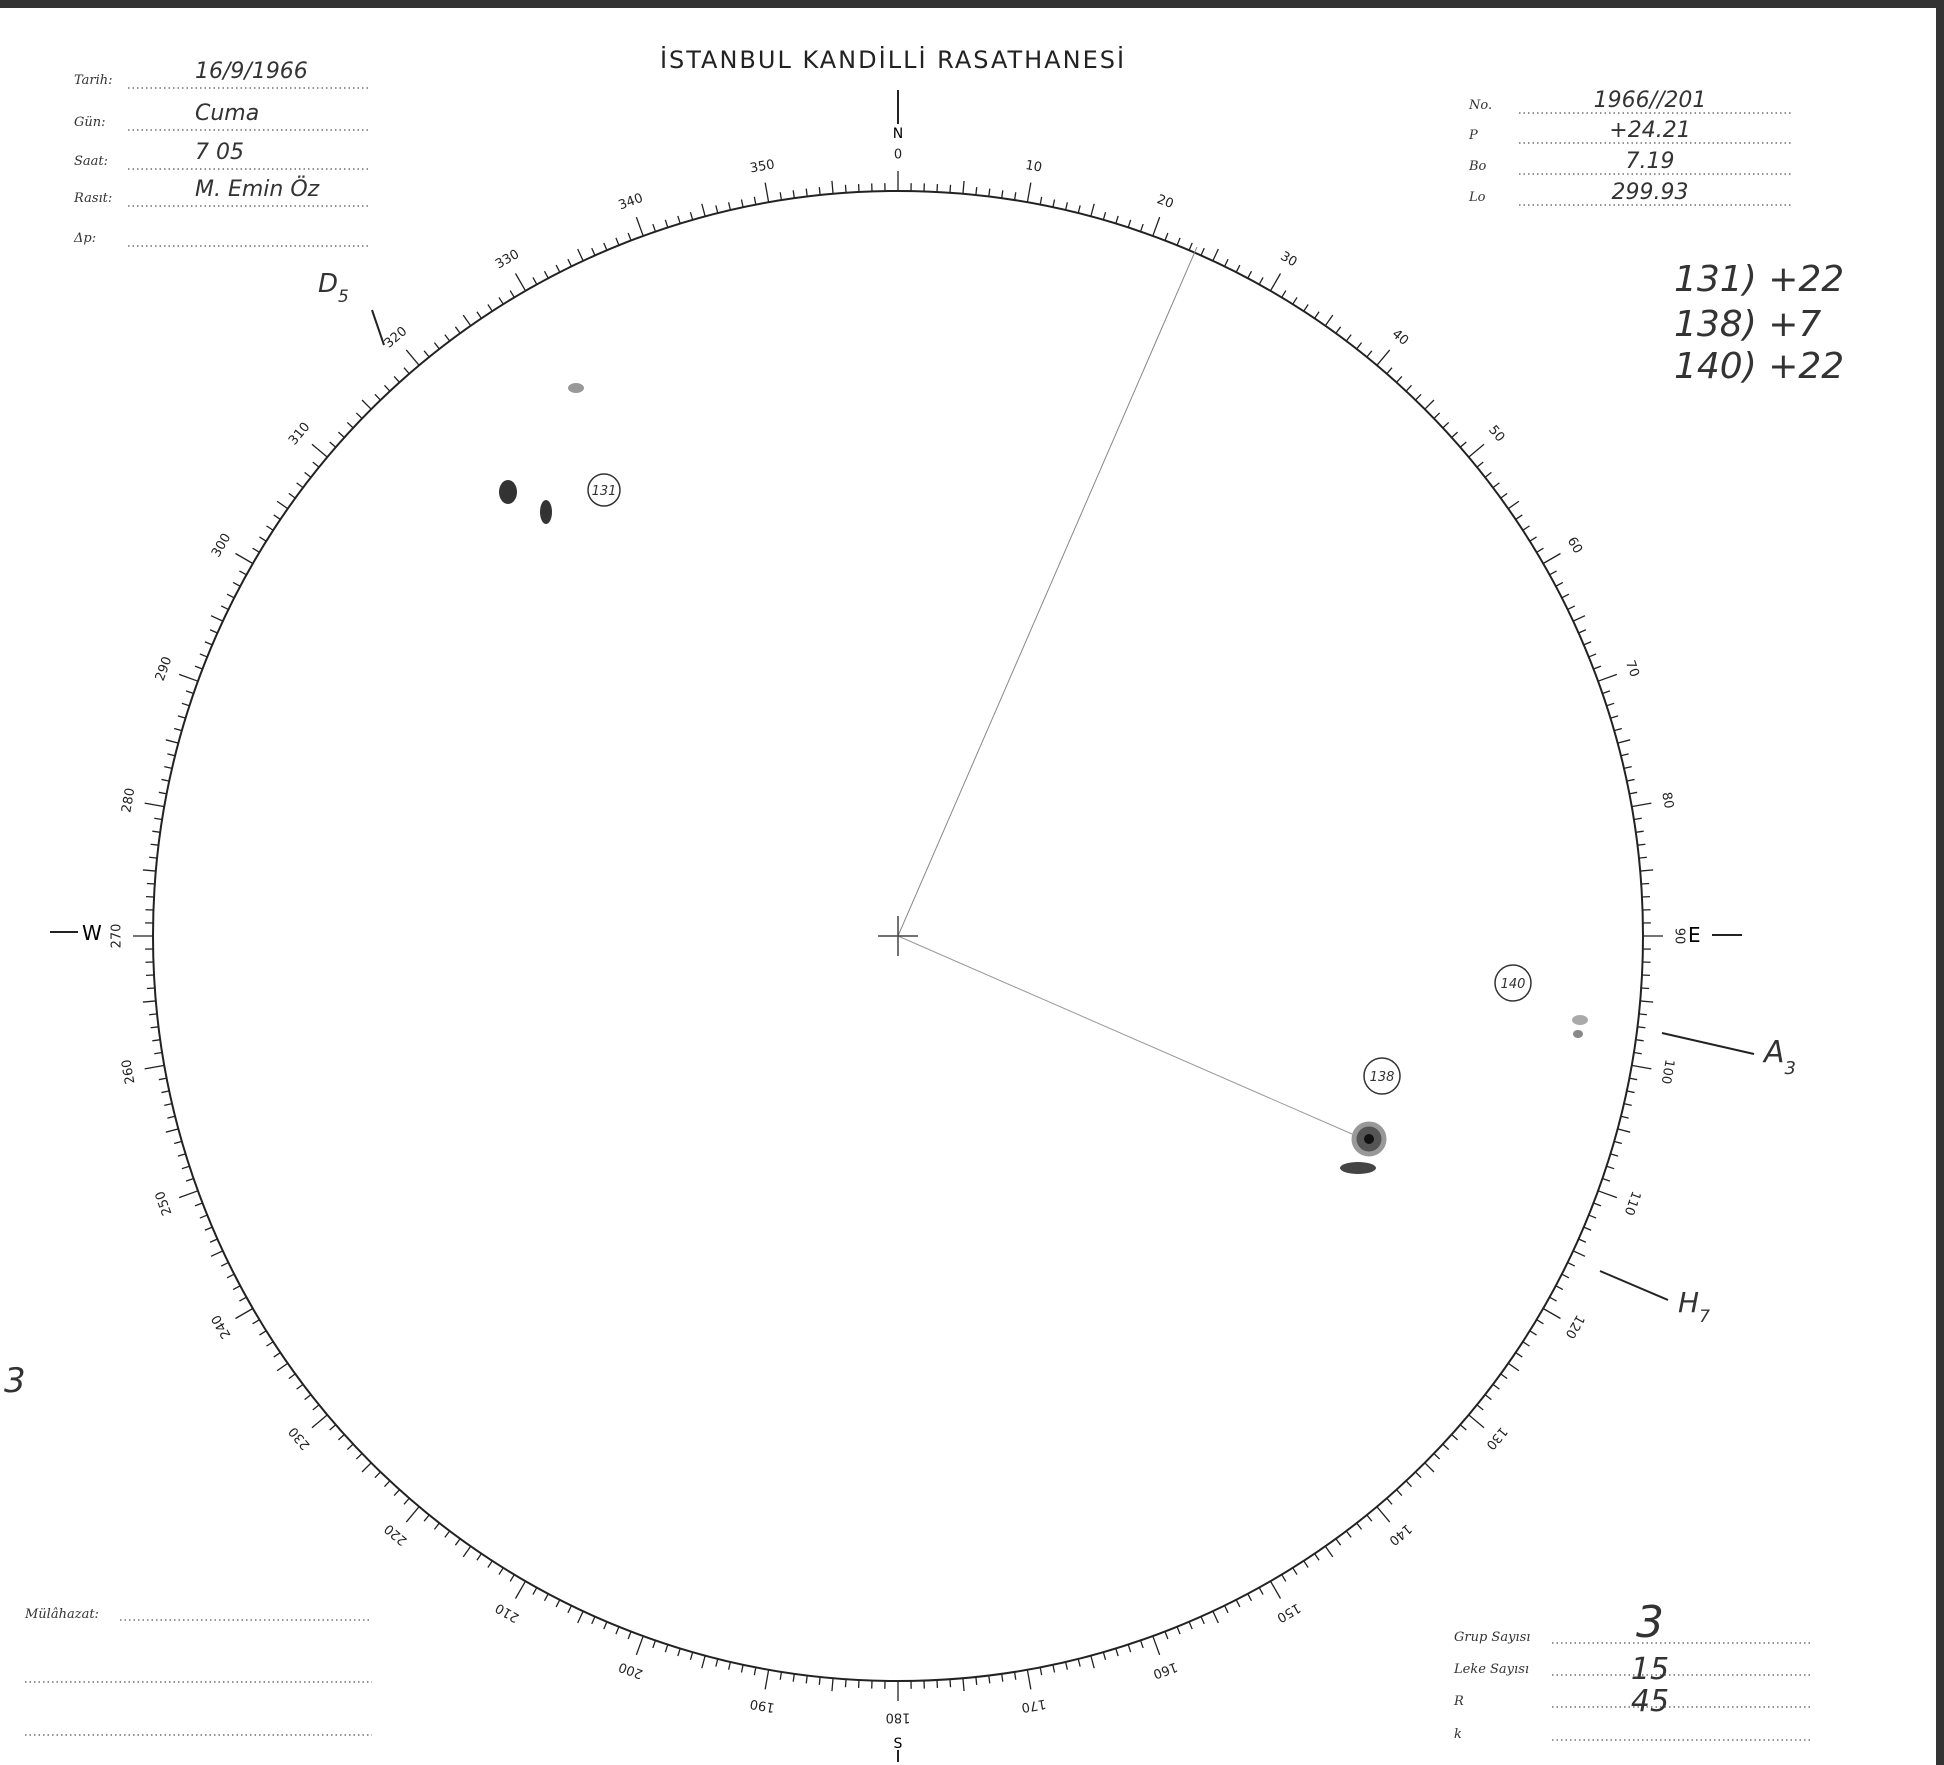 The width and height of the screenshot is (1944, 1765). I want to click on group-circle, so click(1382, 1076).